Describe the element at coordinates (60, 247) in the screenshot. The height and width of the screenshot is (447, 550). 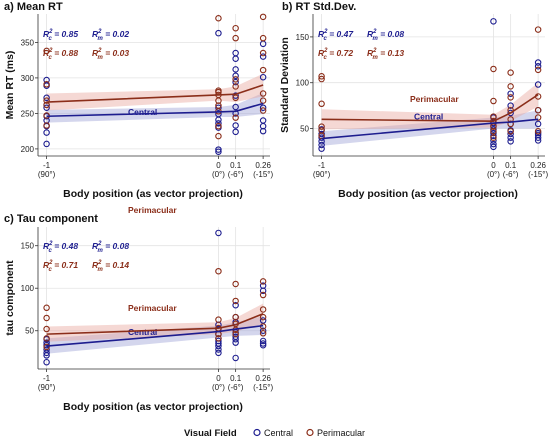
I see `r2-conditional: R2 c = 0.48` at that location.